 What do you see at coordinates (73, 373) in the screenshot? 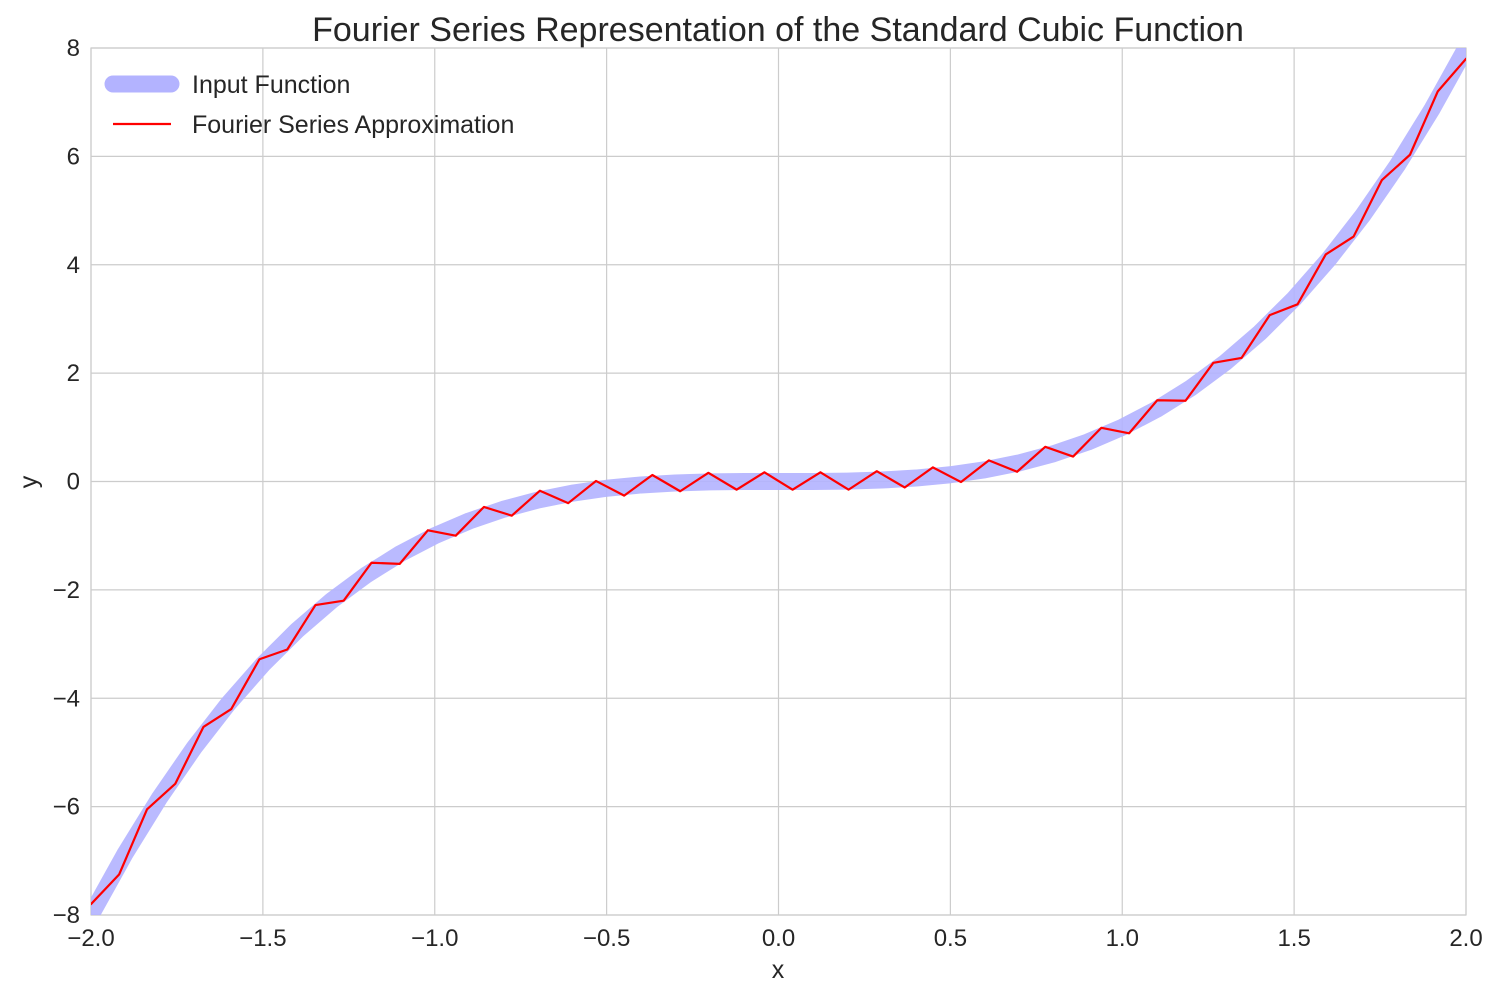
I see `y-tick-label: 2` at bounding box center [73, 373].